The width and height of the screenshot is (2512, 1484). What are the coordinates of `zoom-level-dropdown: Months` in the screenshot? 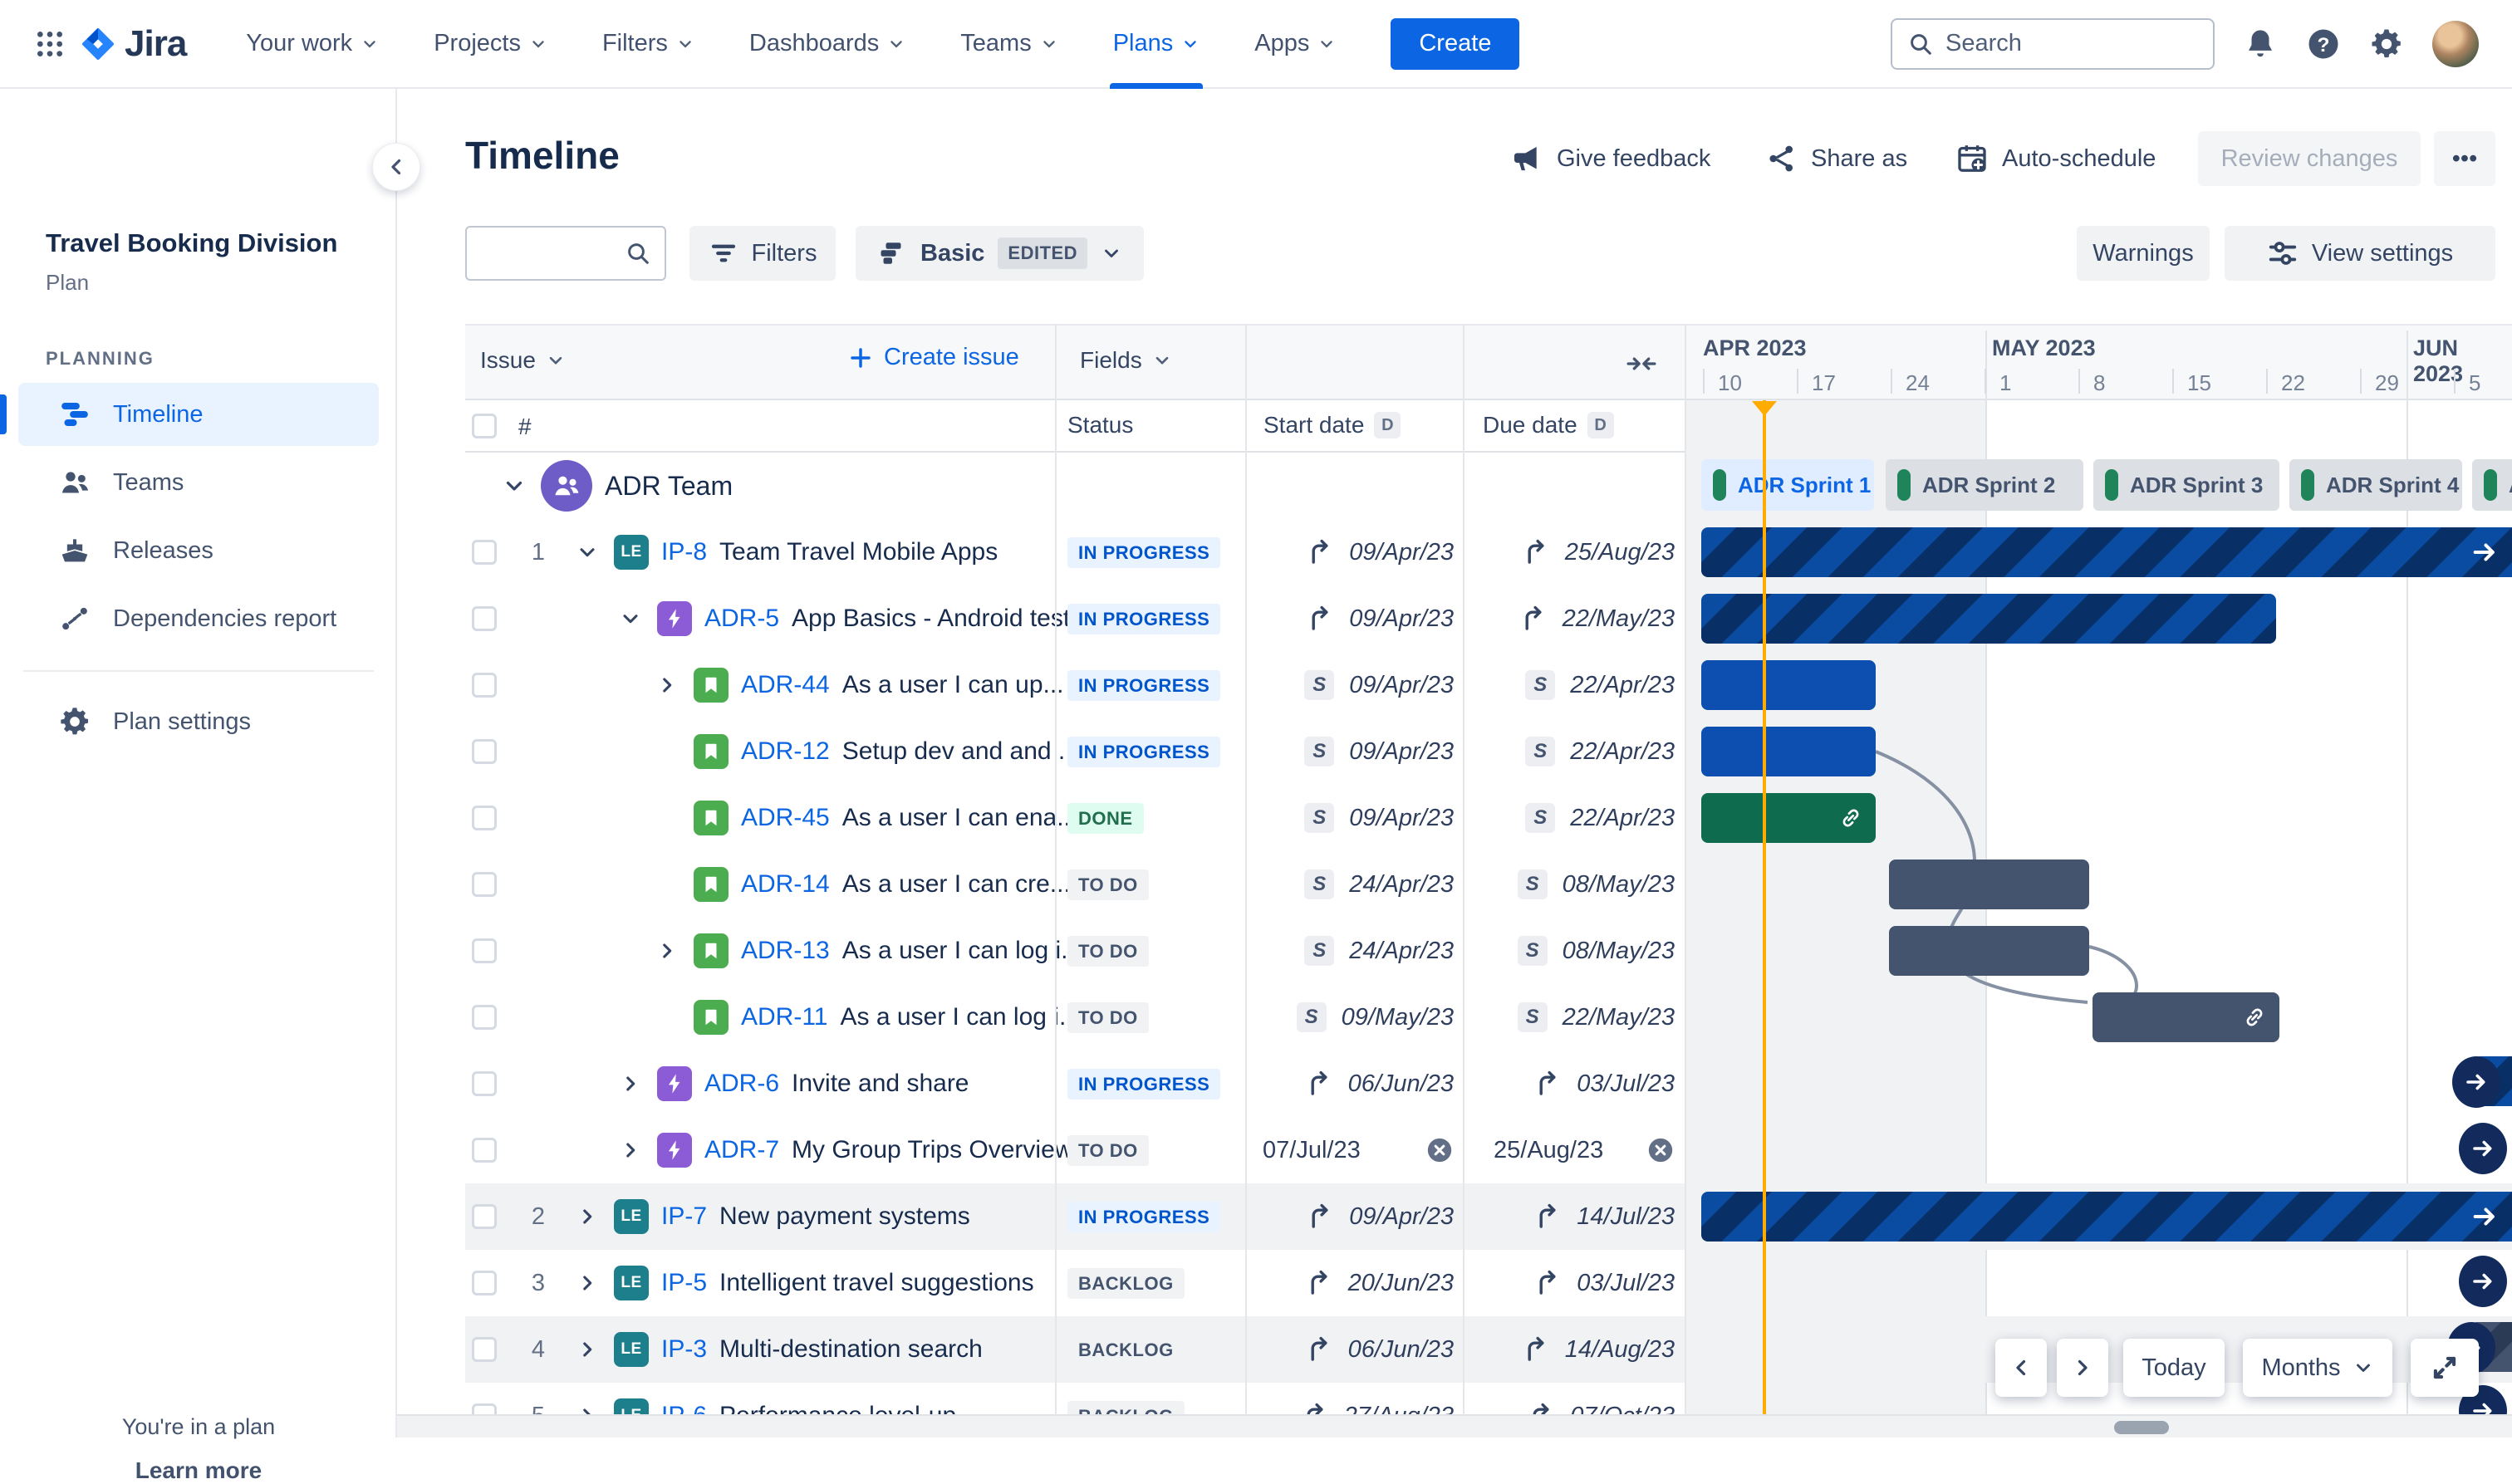 It's located at (2317, 1368).